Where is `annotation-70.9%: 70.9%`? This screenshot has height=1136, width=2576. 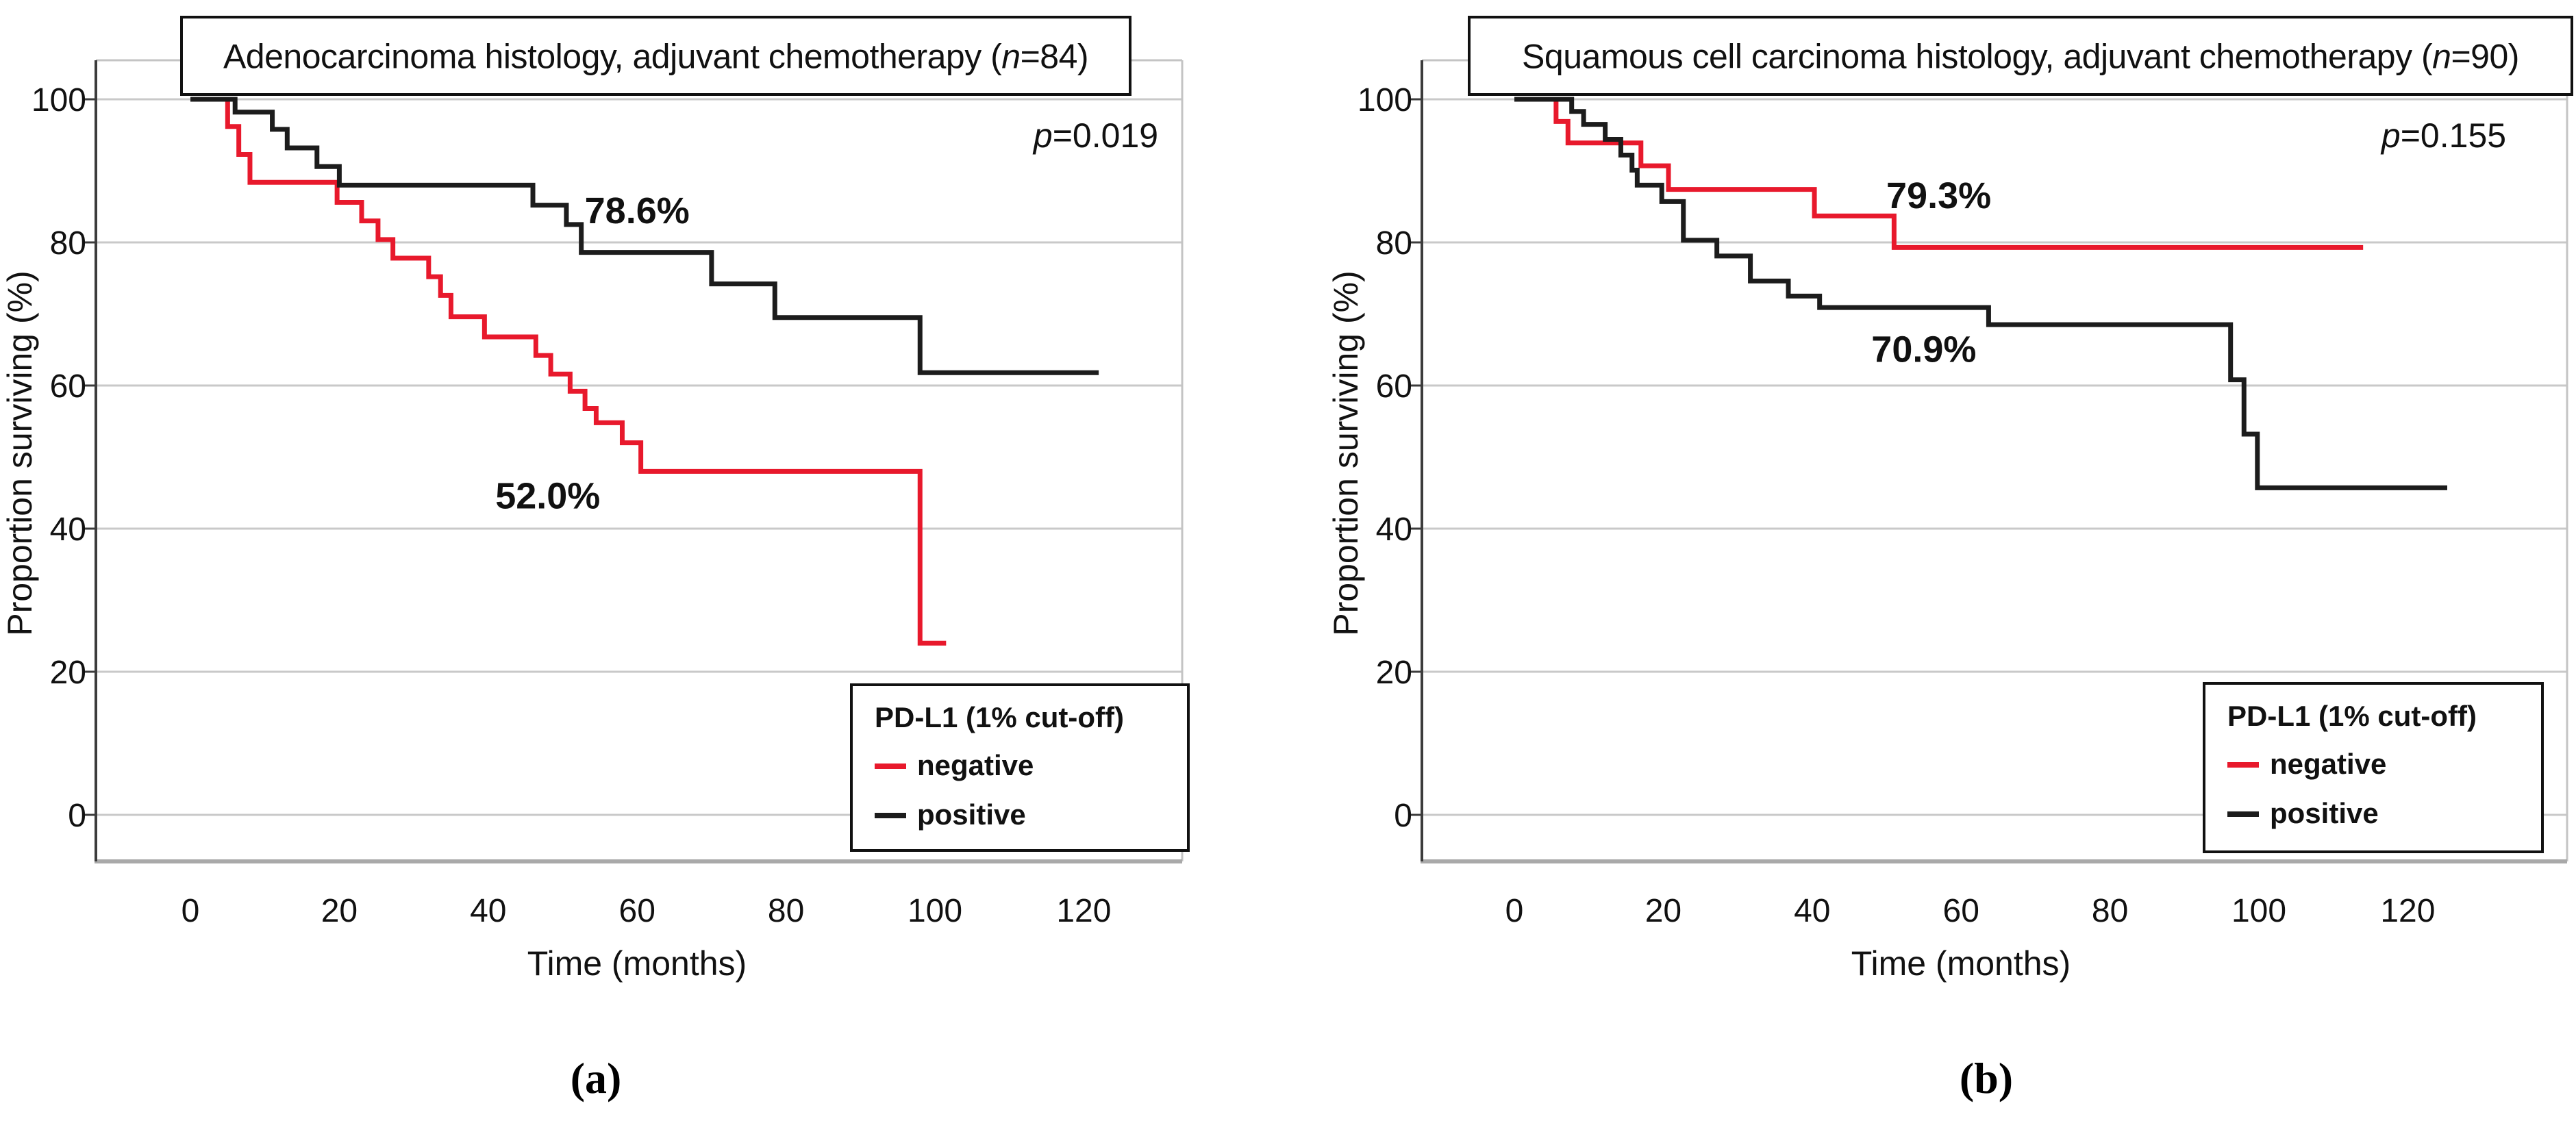
annotation-70.9%: 70.9% is located at coordinates (1923, 350).